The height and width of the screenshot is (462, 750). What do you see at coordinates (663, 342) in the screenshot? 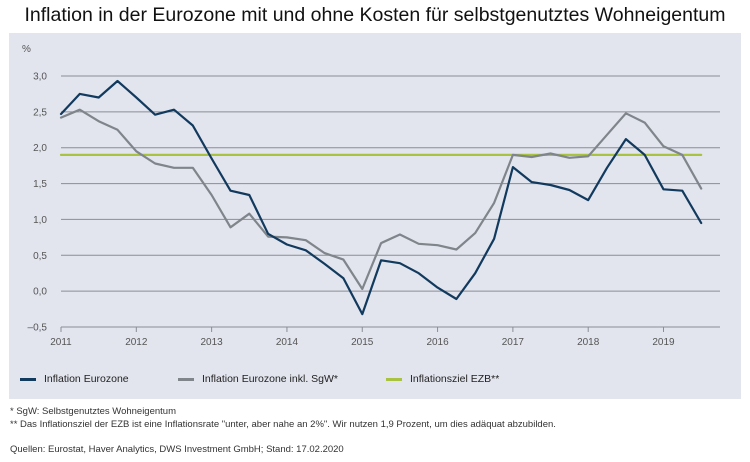
I see `x-tick-label: 2019` at bounding box center [663, 342].